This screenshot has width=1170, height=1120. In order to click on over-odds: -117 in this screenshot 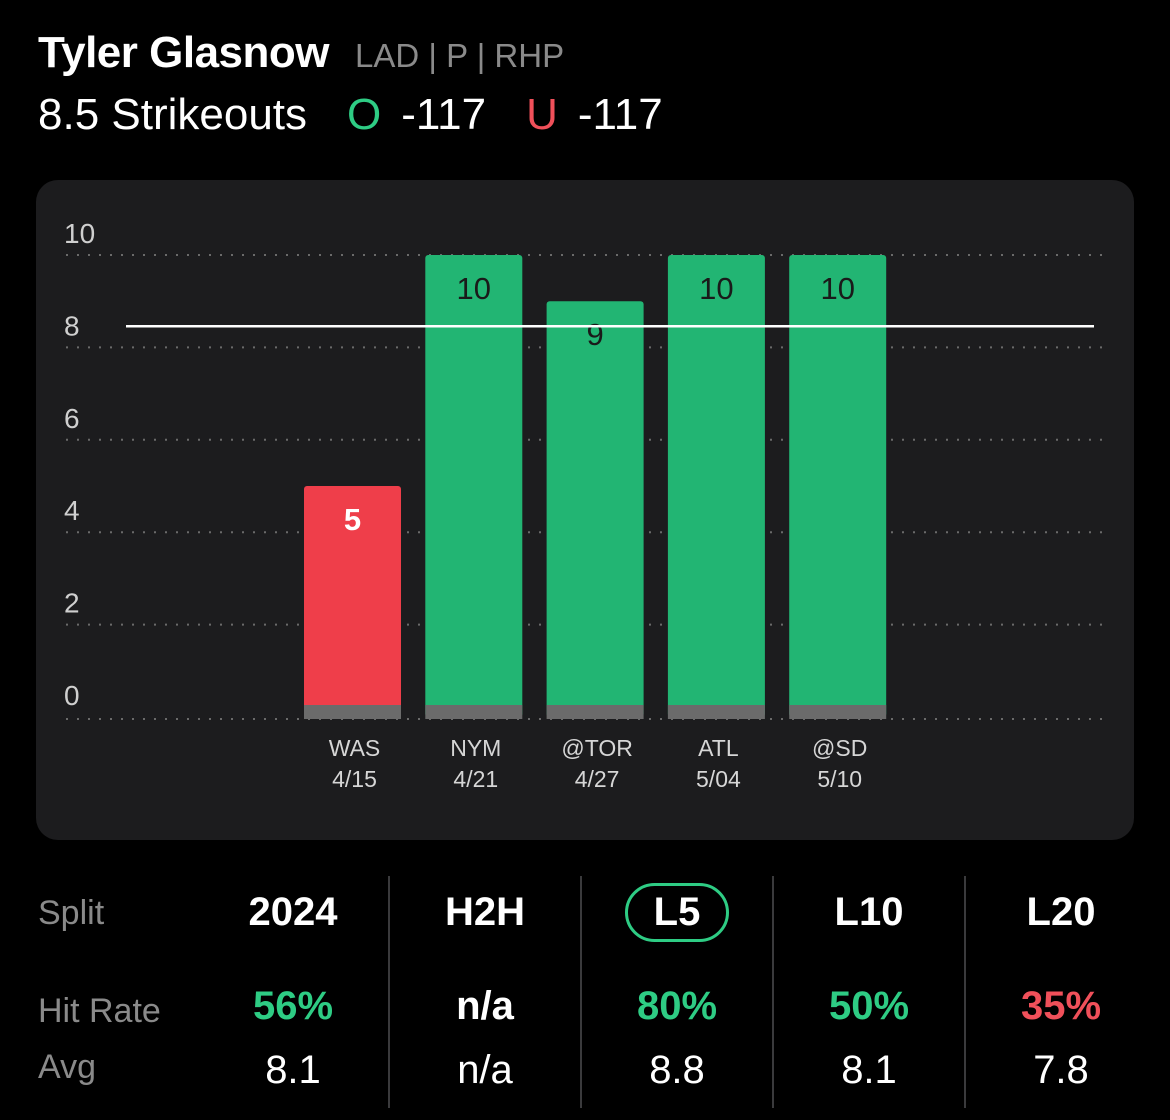, I will do `click(444, 114)`.